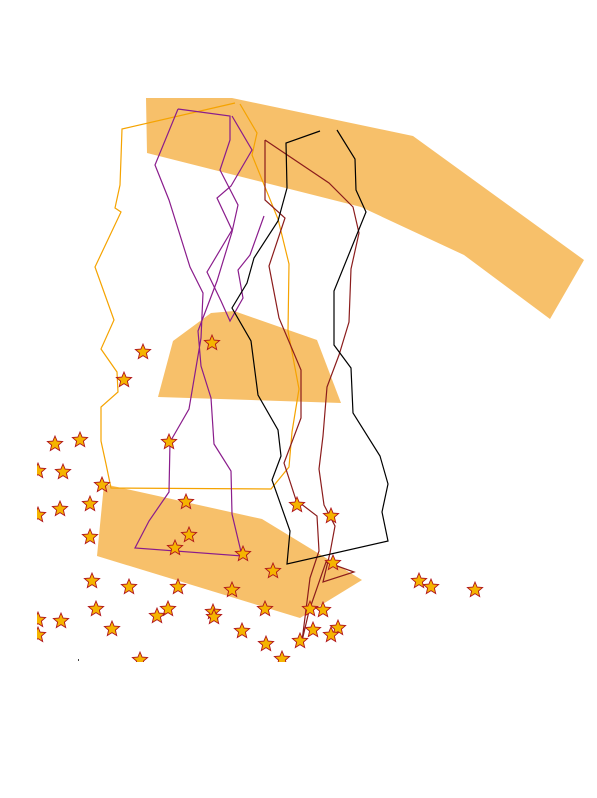  I want to click on route-line-darkred, so click(312, 390).